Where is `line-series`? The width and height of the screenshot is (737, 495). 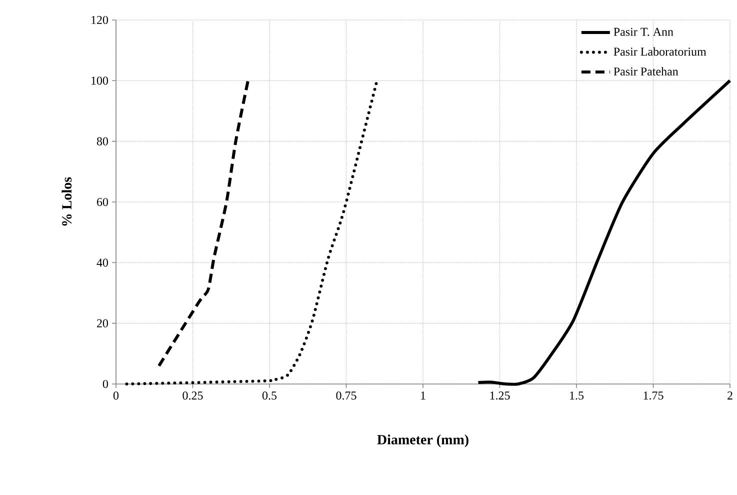 line-series is located at coordinates (203, 223).